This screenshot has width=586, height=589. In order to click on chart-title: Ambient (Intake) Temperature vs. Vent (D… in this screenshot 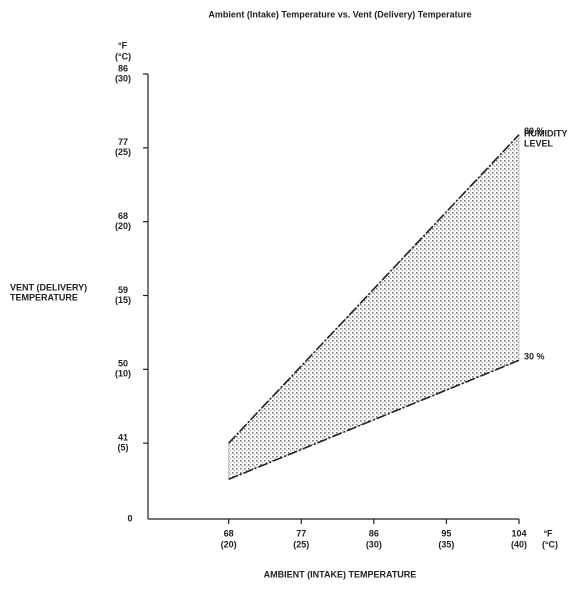, I will do `click(339, 14)`.